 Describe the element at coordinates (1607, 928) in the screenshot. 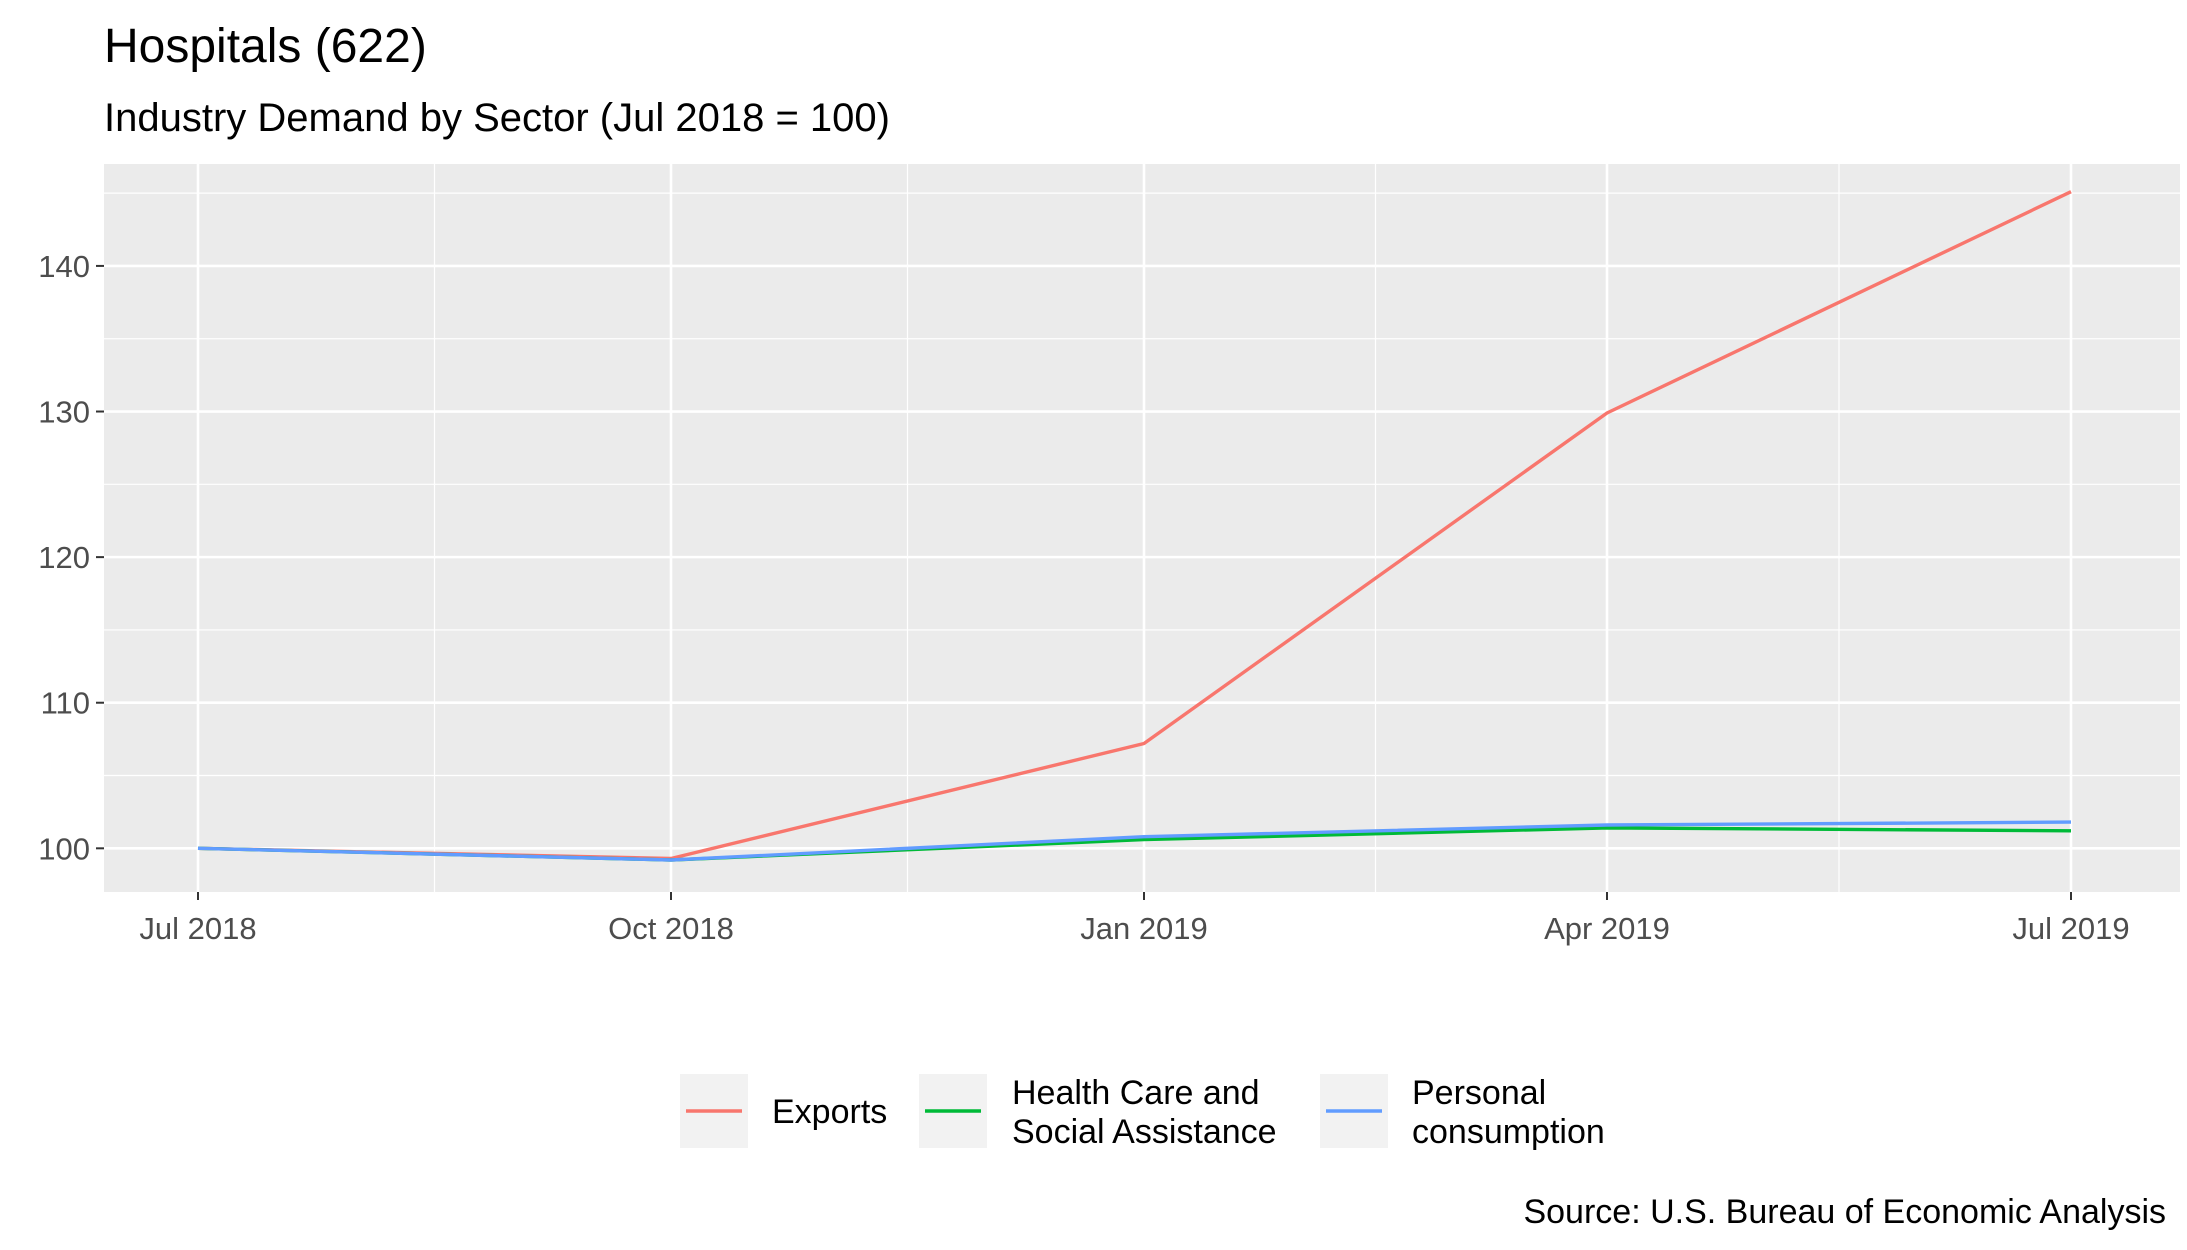

I see `x-tick-label: Apr 2019` at that location.